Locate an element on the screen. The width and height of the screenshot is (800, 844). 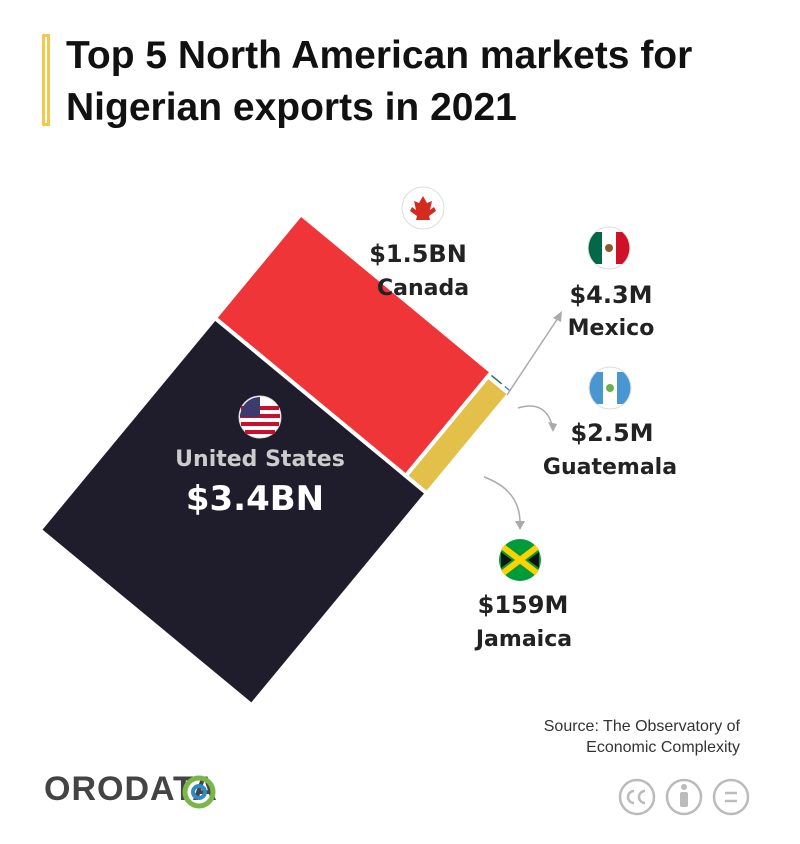
value-label: $3.4BN is located at coordinates (255, 499).